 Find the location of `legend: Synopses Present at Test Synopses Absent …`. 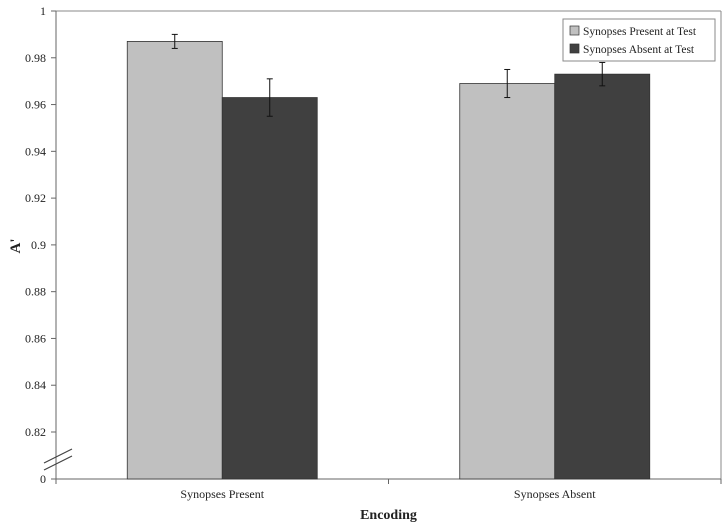

legend: Synopses Present at Test Synopses Absent … is located at coordinates (639, 40).